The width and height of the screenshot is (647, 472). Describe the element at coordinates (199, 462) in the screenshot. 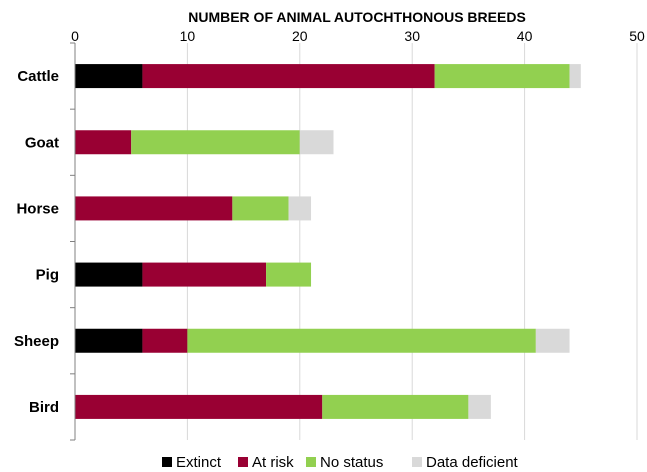

I see `legend-label: Extinct` at that location.